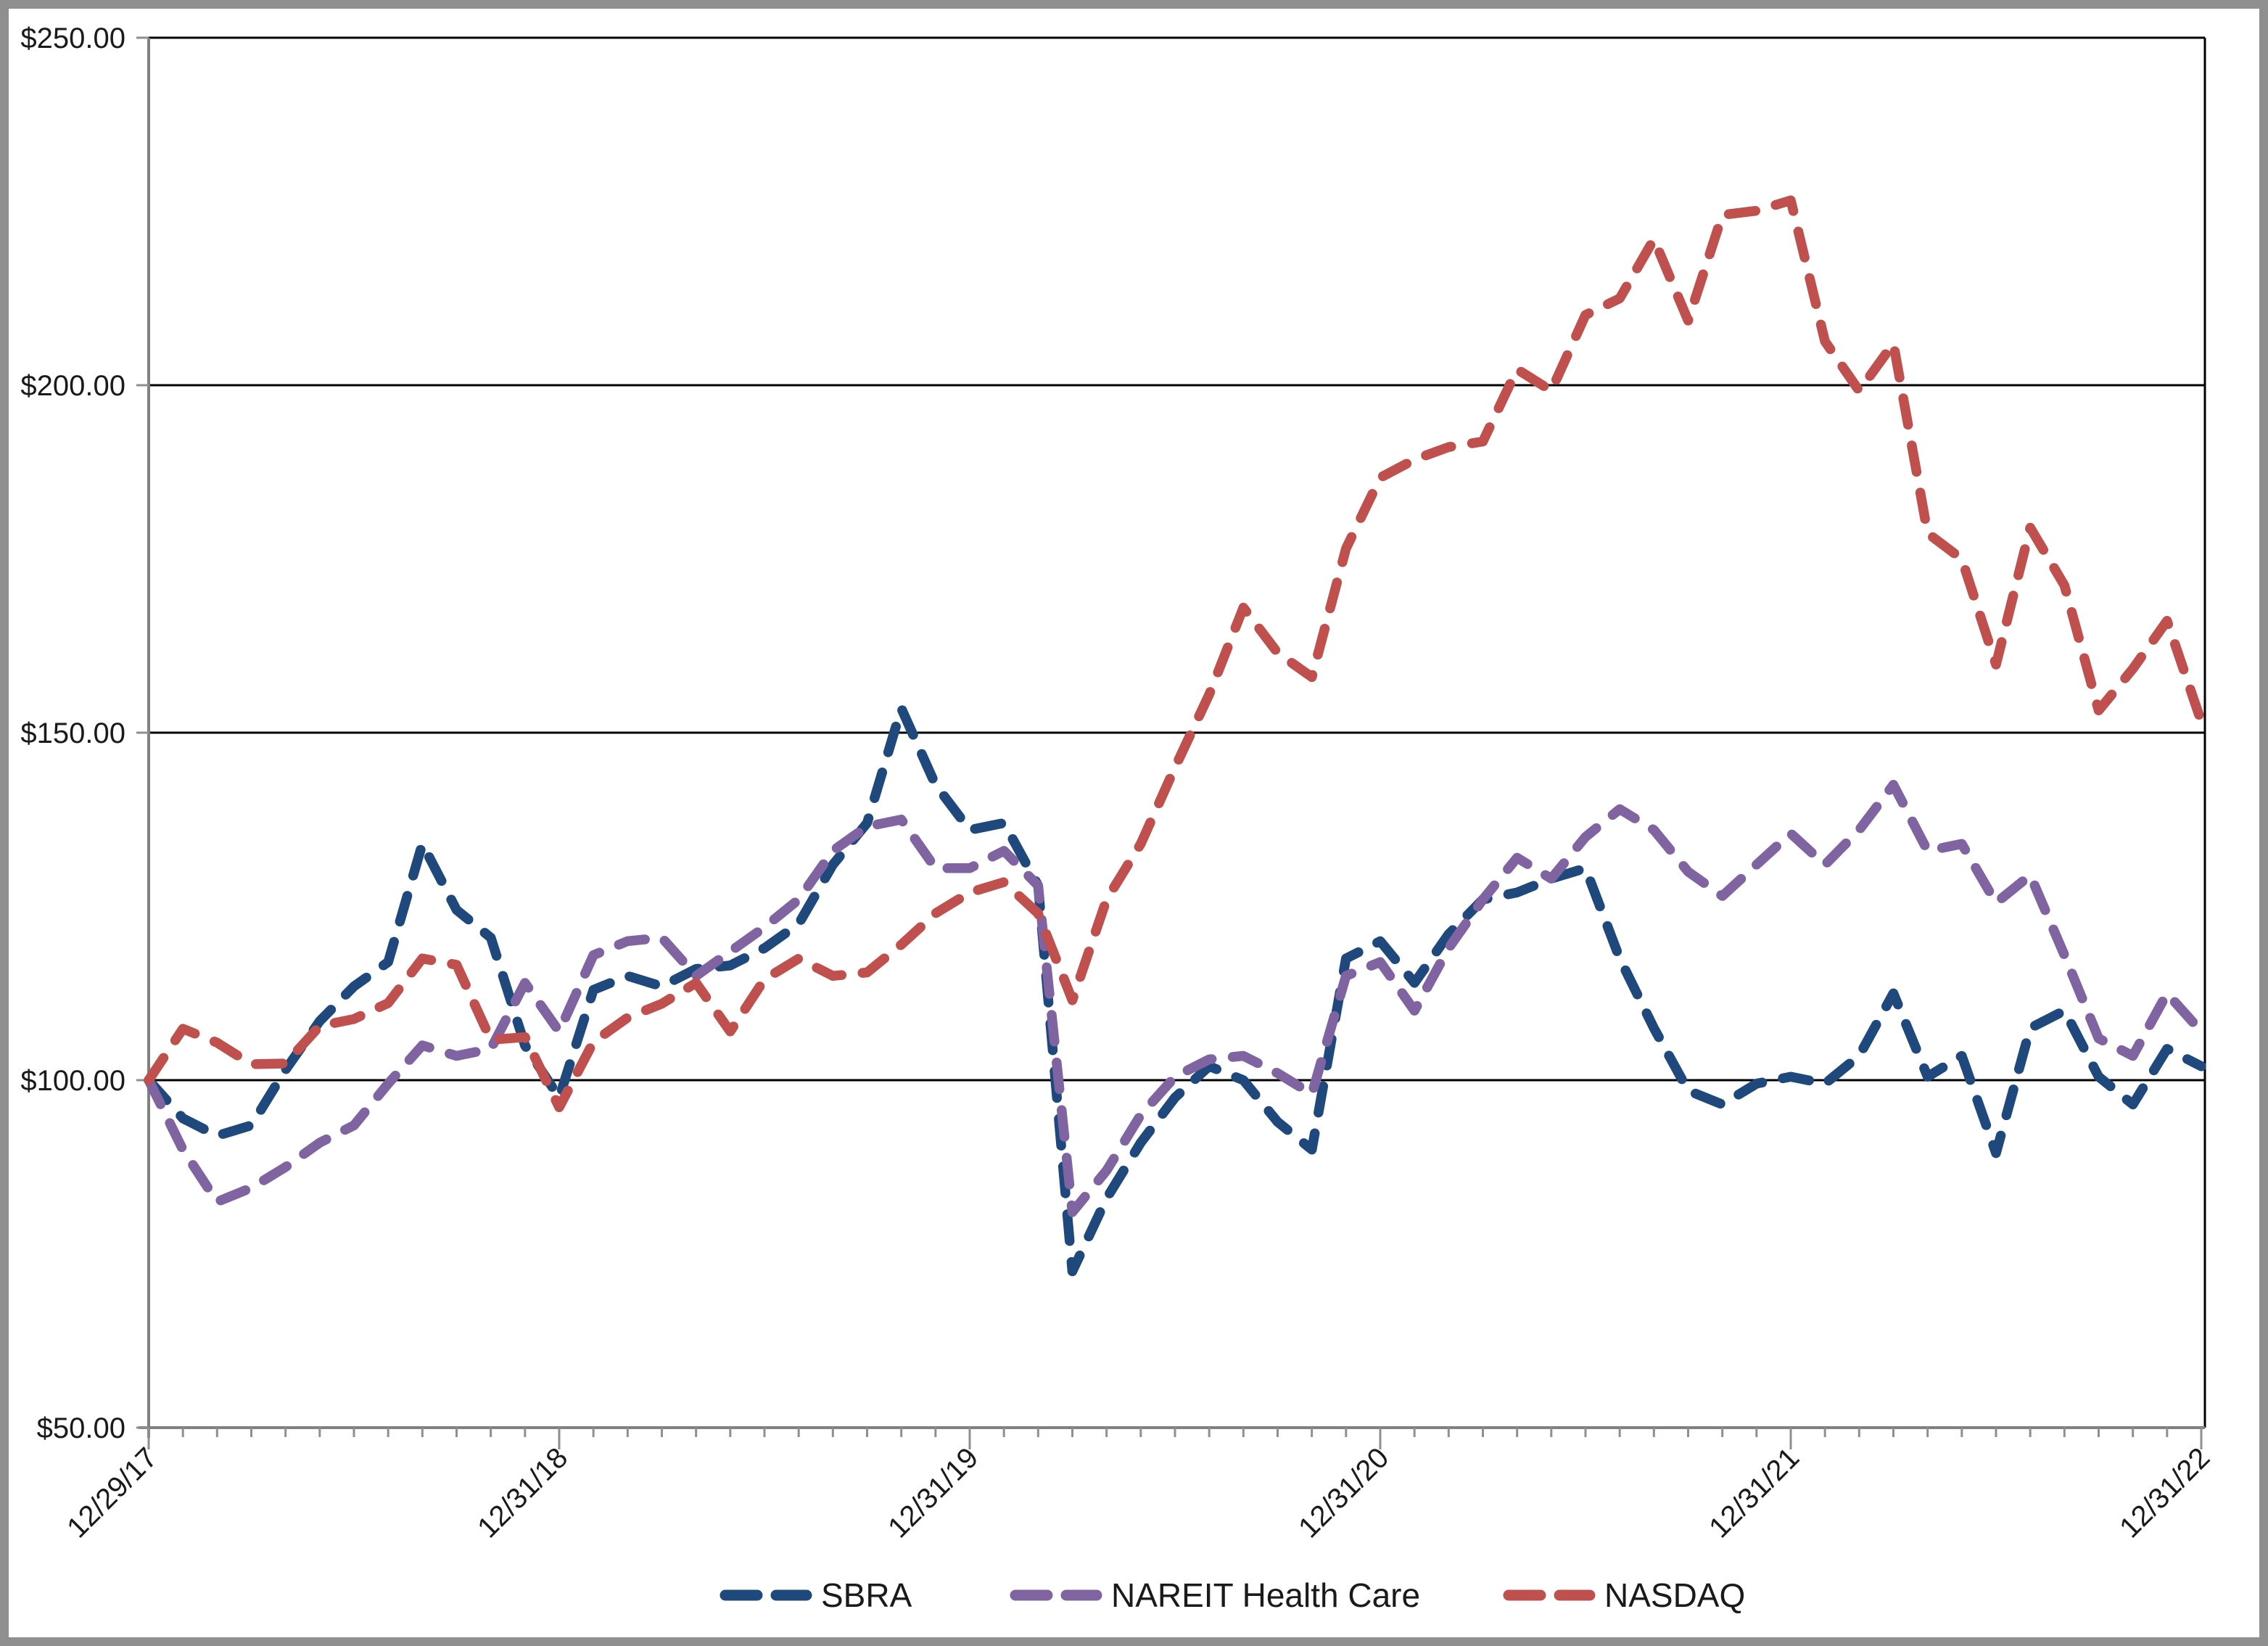 The height and width of the screenshot is (1646, 2268). Describe the element at coordinates (72, 386) in the screenshot. I see `y-axis-label: $200.00` at that location.